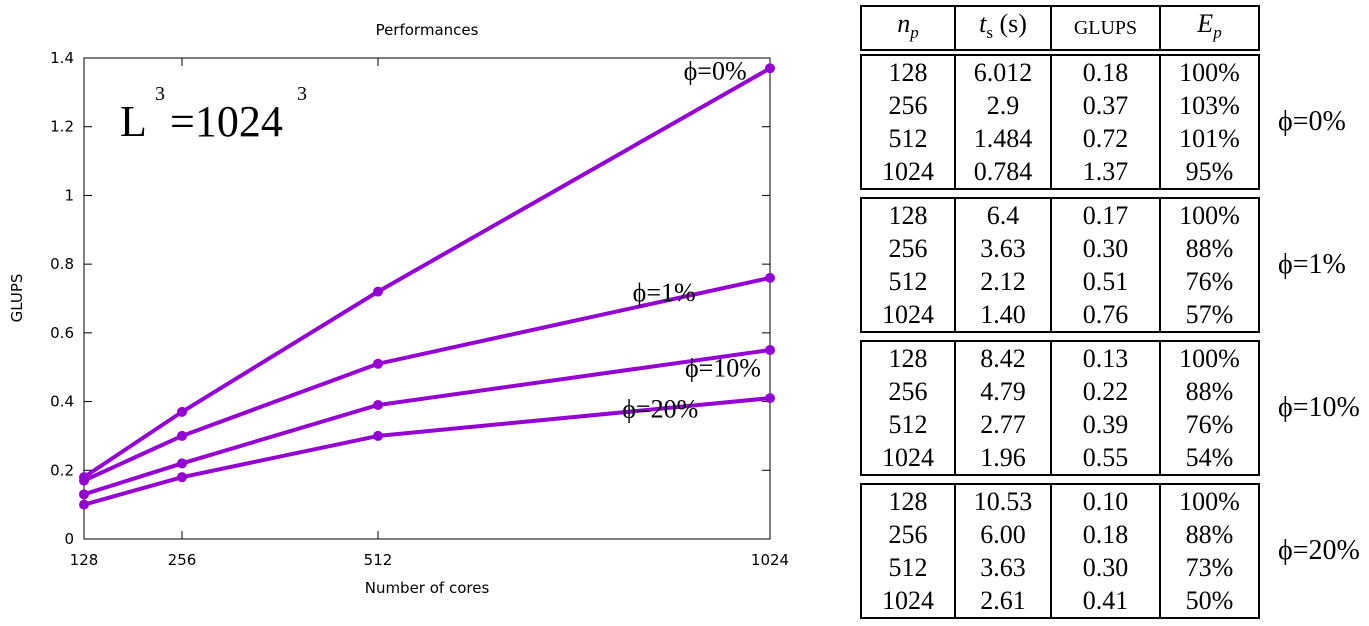  I want to click on cell-ts: 6.012, so click(1002, 72).